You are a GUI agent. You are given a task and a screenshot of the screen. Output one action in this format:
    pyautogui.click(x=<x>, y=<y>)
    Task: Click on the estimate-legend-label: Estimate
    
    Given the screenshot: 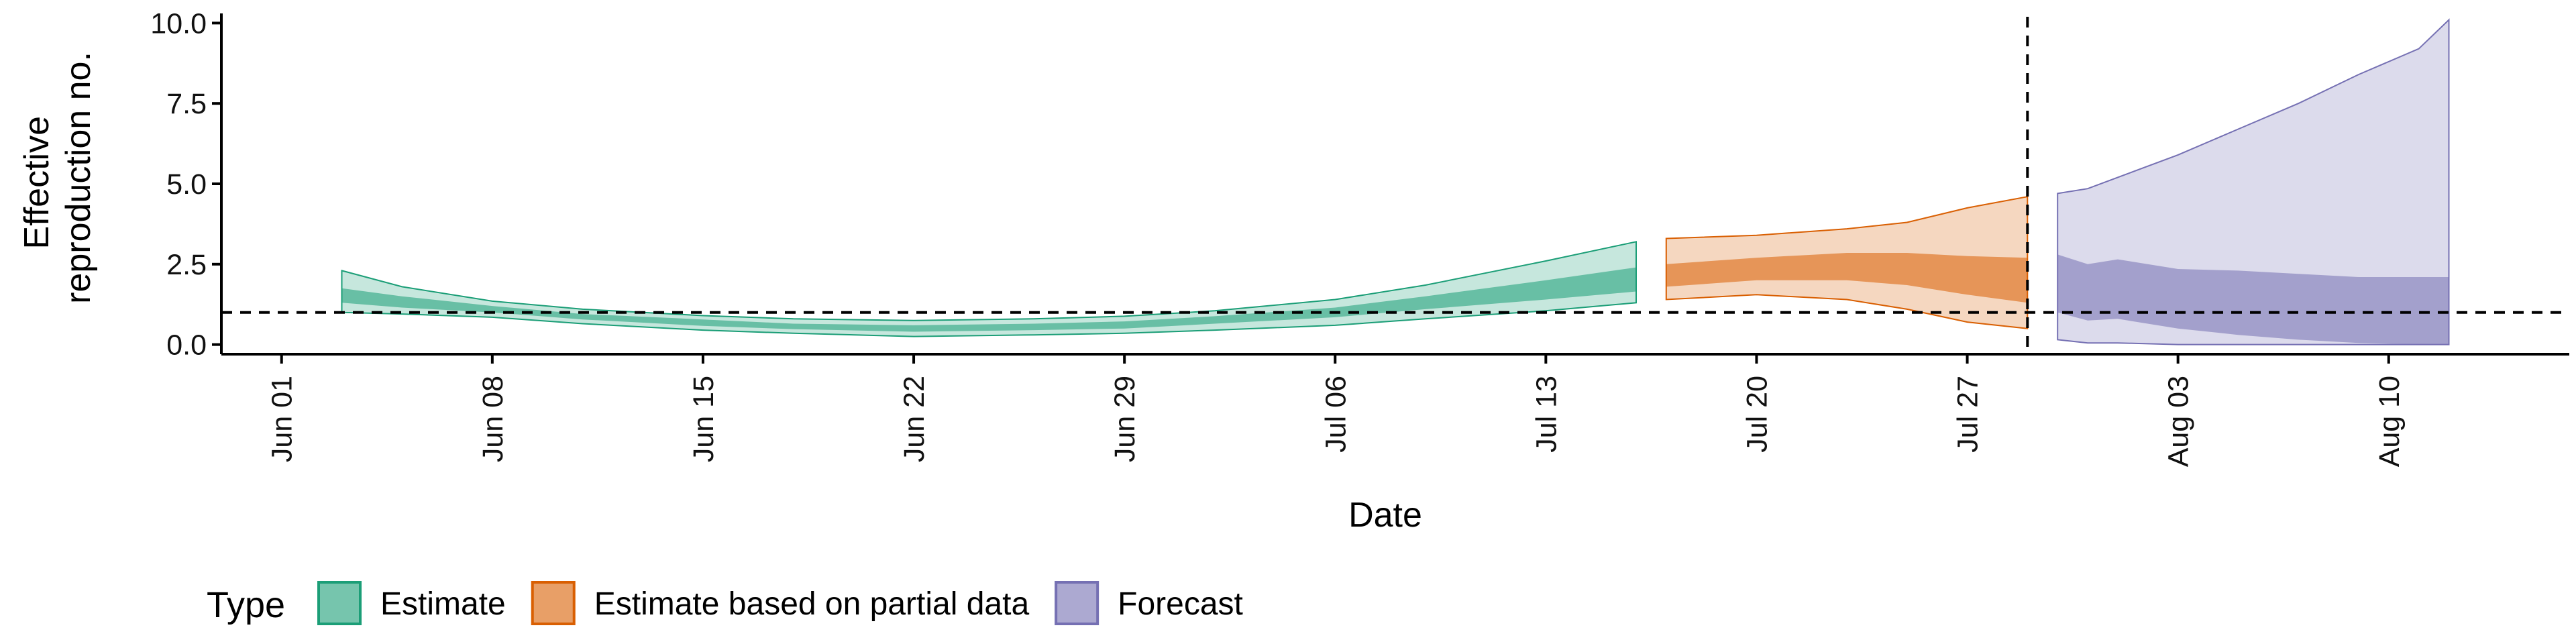 What is the action you would take?
    pyautogui.click(x=443, y=604)
    